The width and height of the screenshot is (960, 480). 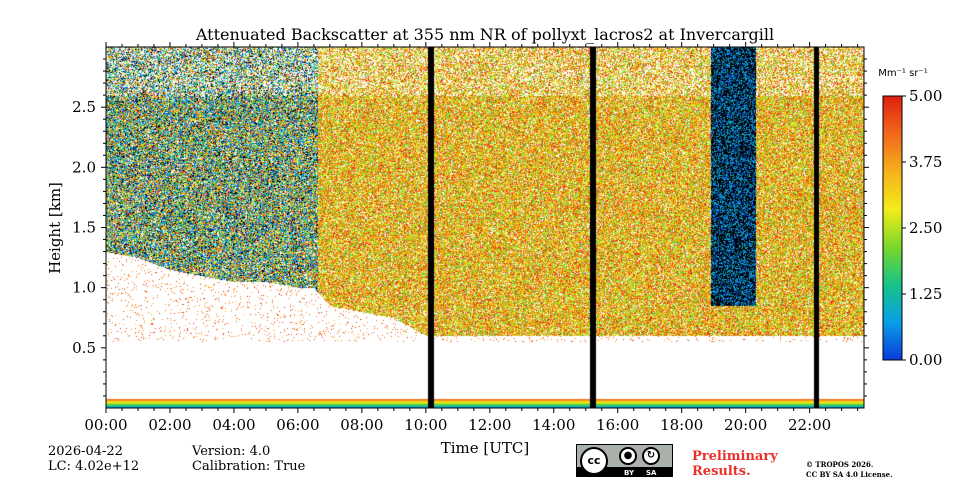 I want to click on share-alike-icon: ↻, so click(x=651, y=456).